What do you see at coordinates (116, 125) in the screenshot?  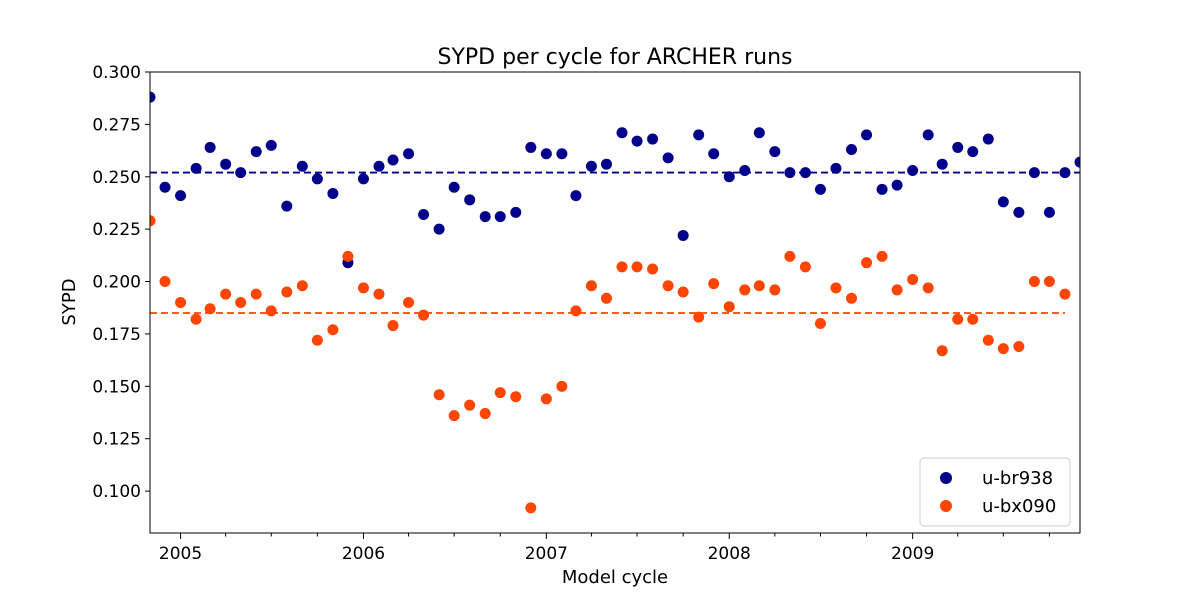 I see `y-tick-label: 0.275` at bounding box center [116, 125].